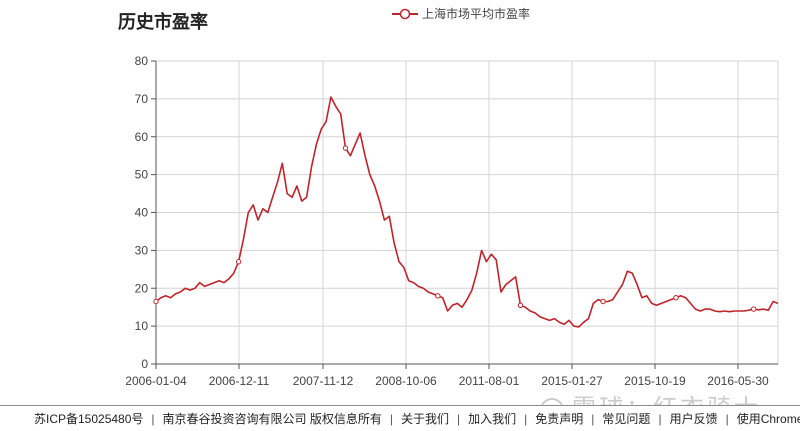  What do you see at coordinates (142, 326) in the screenshot?
I see `y-tick-label: 10` at bounding box center [142, 326].